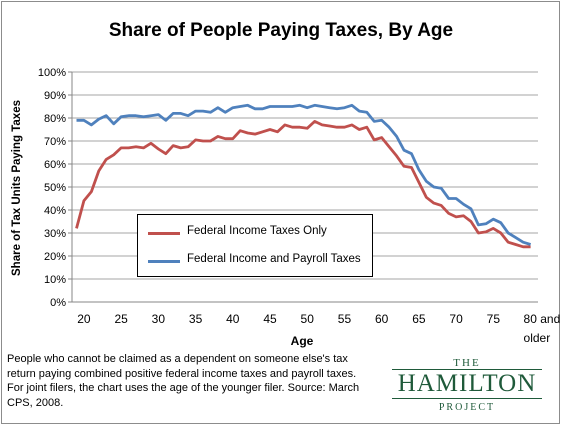  Describe the element at coordinates (467, 363) in the screenshot. I see `logo-the: THE` at that location.